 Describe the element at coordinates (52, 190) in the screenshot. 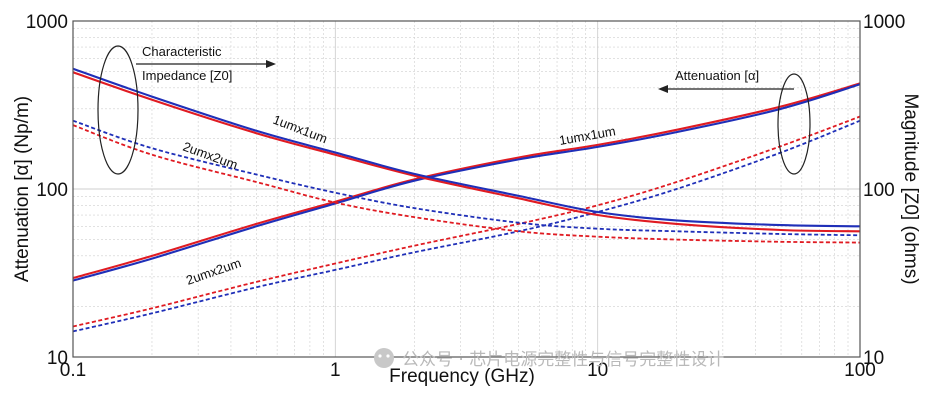

I see `y-tick-label-left: 100` at that location.